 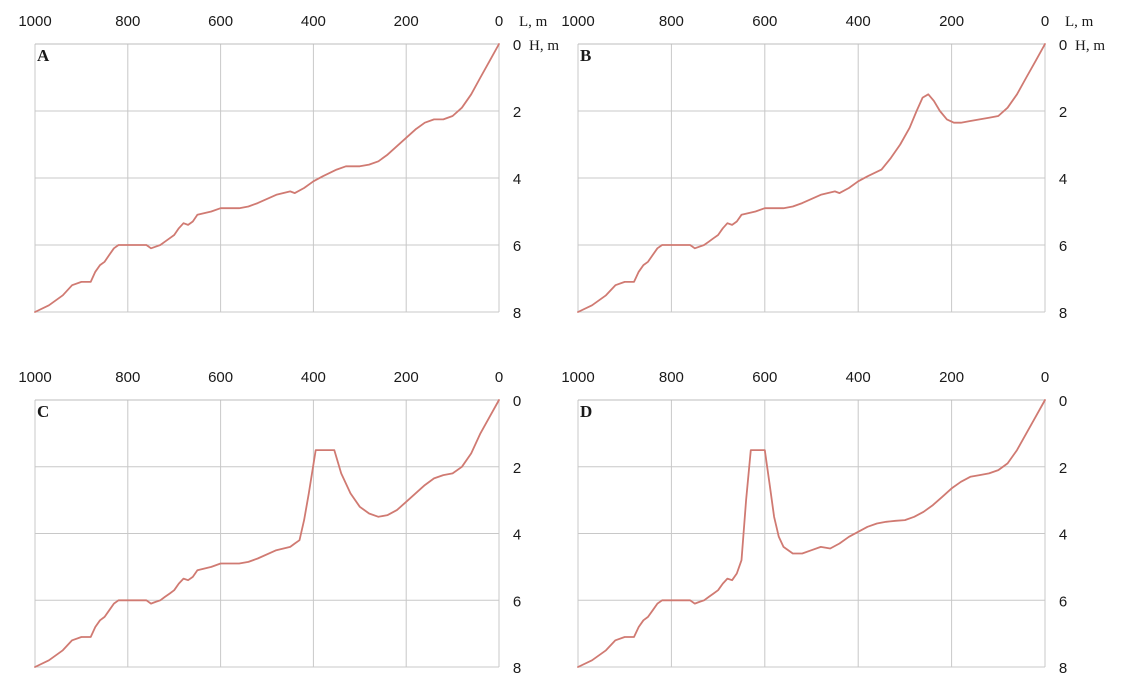 What do you see at coordinates (1063, 535) in the screenshot?
I see `panel-d-y-tick-label: 4` at bounding box center [1063, 535].